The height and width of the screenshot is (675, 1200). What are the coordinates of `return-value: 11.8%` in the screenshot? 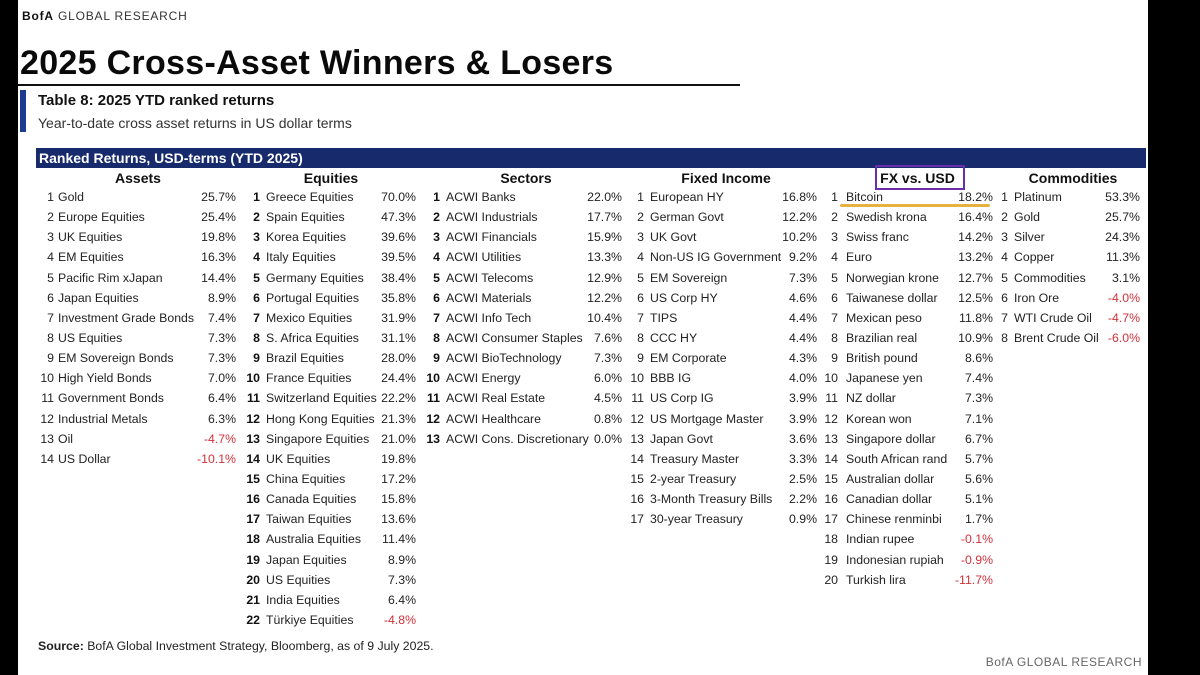 It's located at (976, 317).